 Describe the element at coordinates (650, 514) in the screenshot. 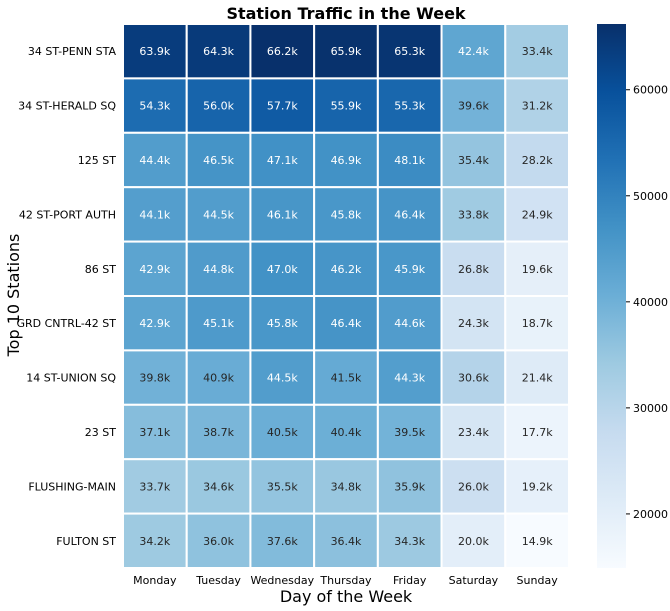

I see `colorbar-tick-label: 20000` at that location.